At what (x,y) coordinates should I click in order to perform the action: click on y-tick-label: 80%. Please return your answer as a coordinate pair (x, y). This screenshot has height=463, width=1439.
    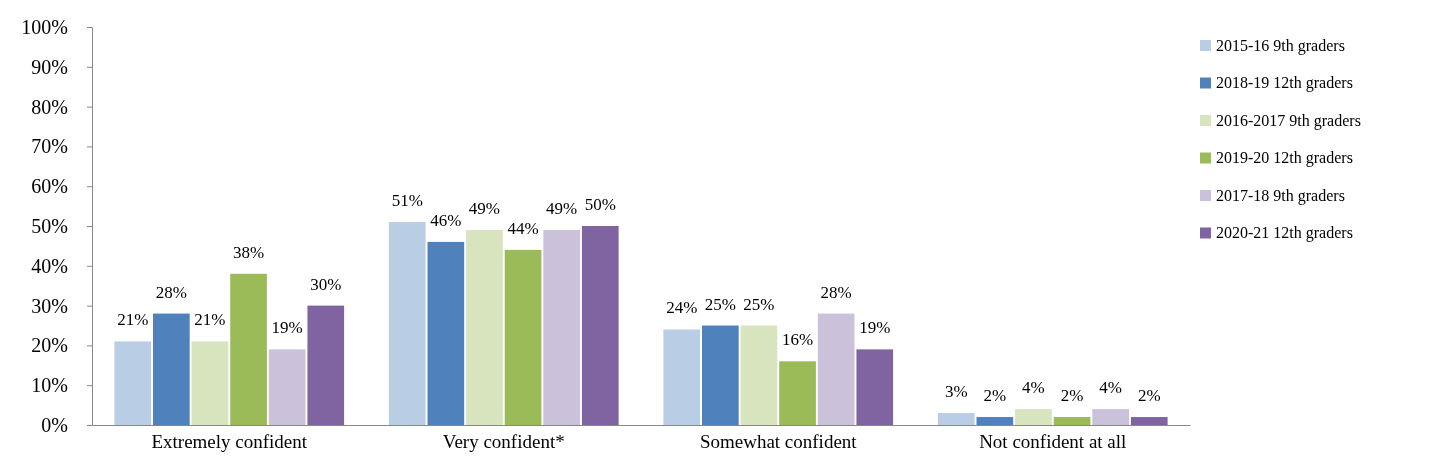
    Looking at the image, I should click on (49, 106).